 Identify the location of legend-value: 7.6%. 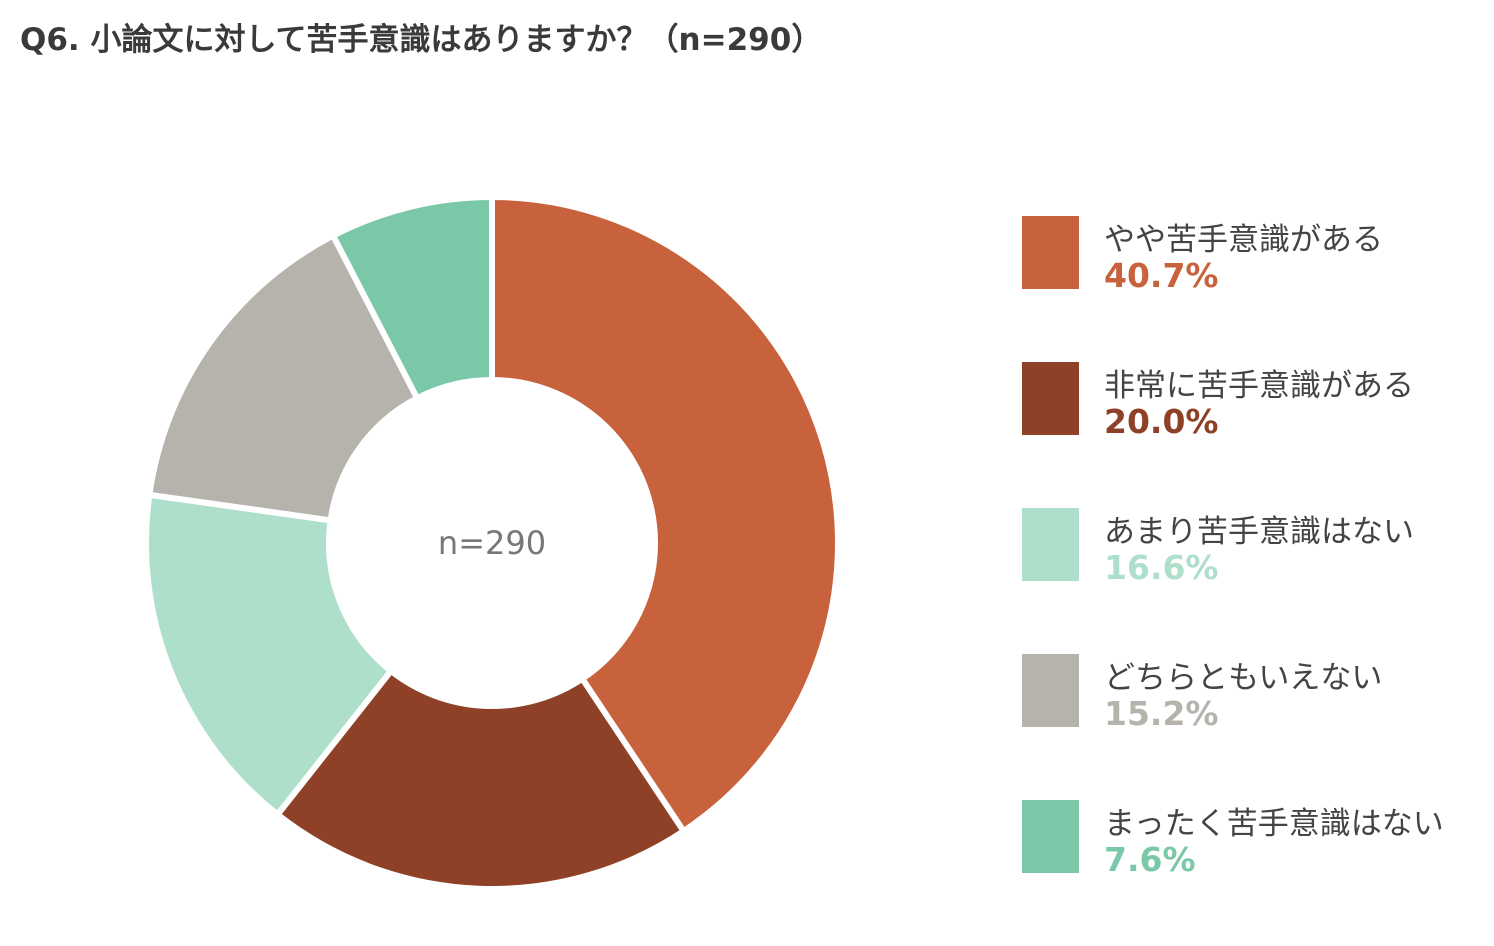
(1150, 859).